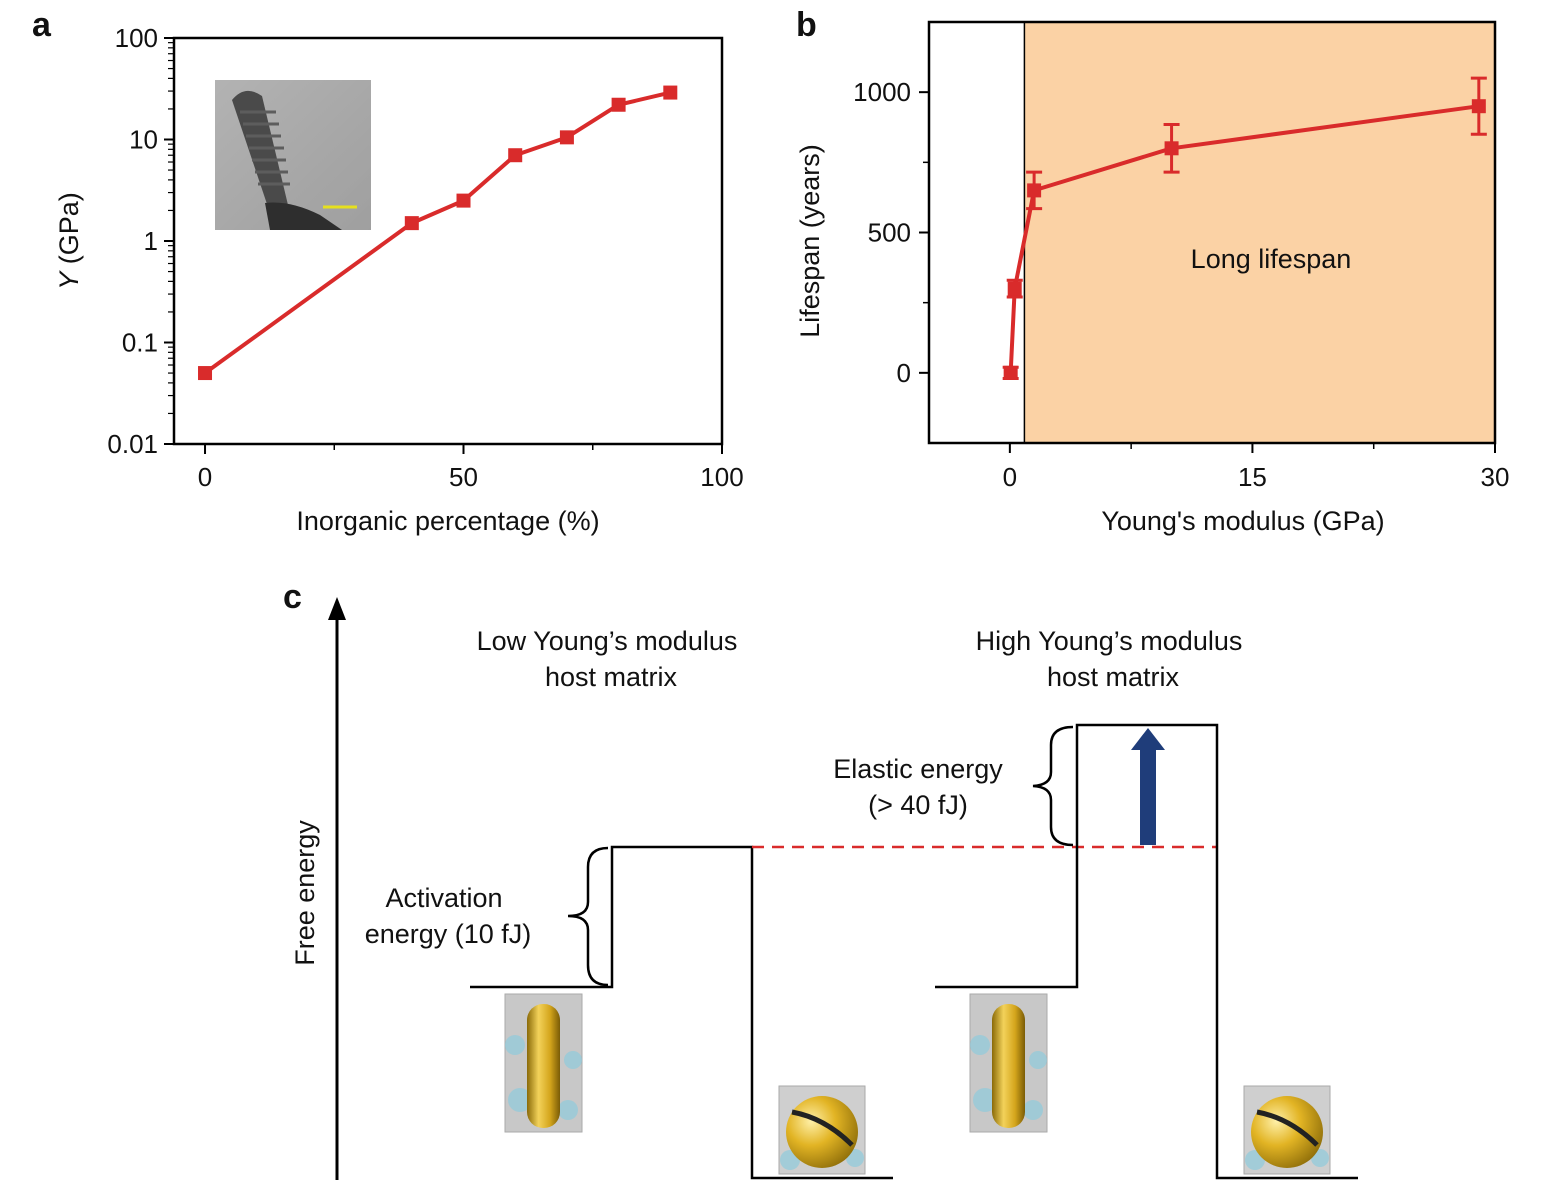  Describe the element at coordinates (136, 38) in the screenshot. I see `panel-a-ytick-label: 100` at that location.